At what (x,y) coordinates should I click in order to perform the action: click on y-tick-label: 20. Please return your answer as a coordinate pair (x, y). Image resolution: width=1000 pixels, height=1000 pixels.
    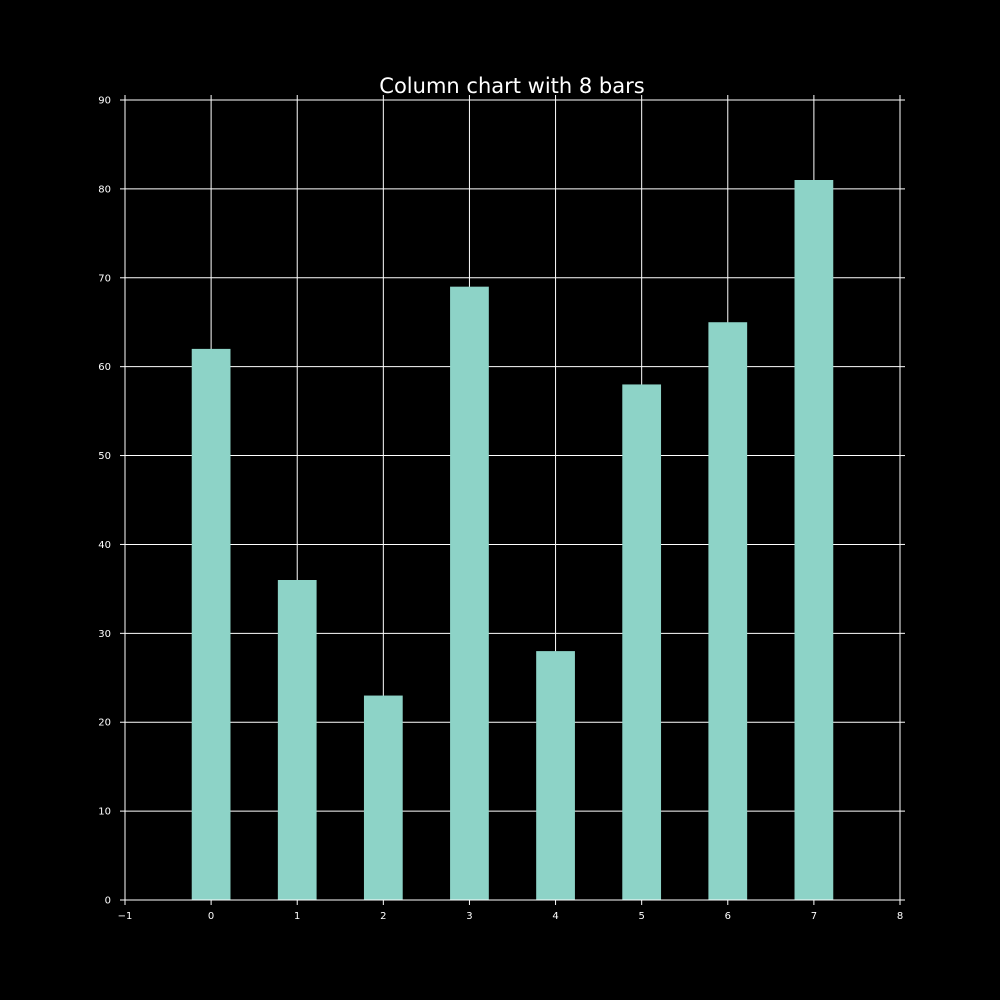
    Looking at the image, I should click on (104, 723).